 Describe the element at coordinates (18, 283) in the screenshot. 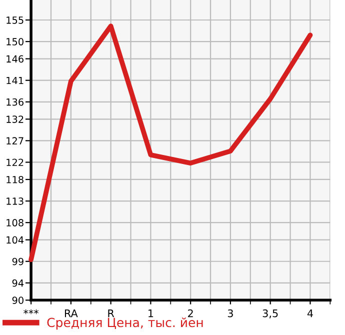

I see `y-tick-label: 94` at that location.